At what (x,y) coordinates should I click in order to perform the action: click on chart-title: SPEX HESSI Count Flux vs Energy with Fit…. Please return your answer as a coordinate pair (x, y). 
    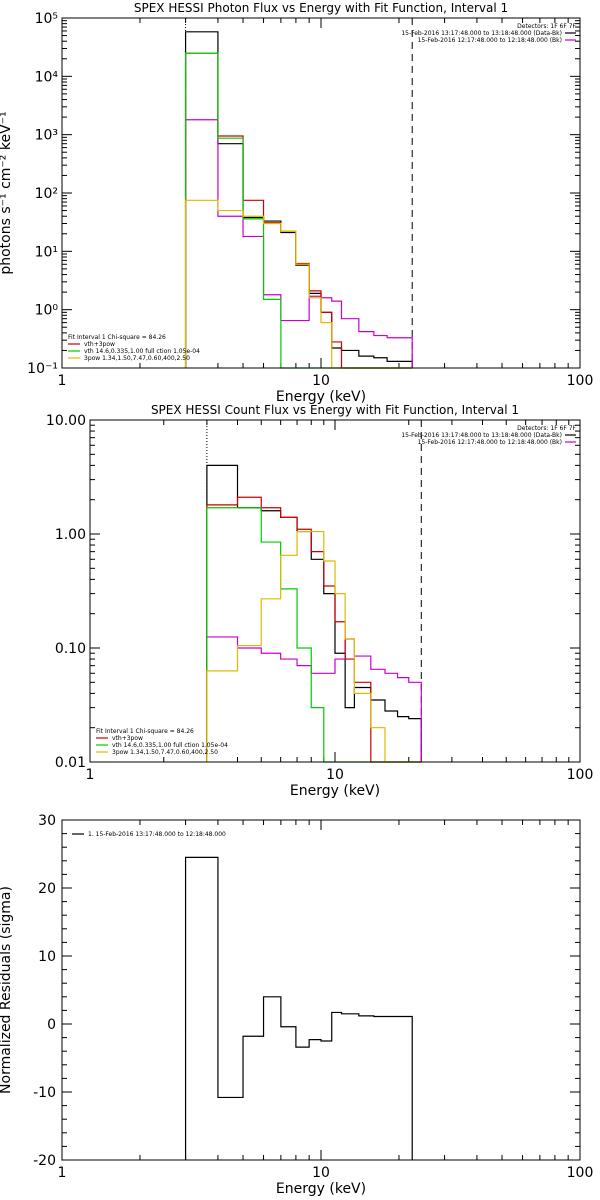
    Looking at the image, I should click on (335, 410).